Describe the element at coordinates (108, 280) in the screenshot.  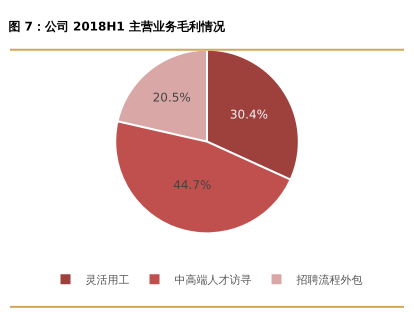
I see `legend-label: 灵活用工` at that location.